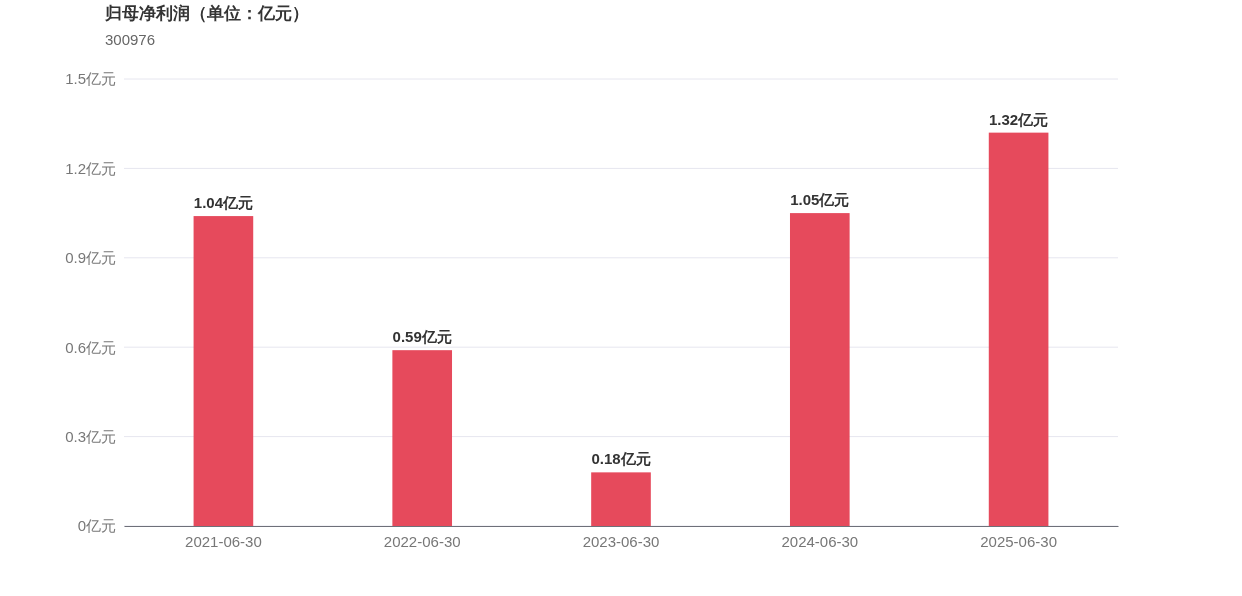 The width and height of the screenshot is (1242, 596). What do you see at coordinates (621, 459) in the screenshot?
I see `data-label: 0.18亿元` at bounding box center [621, 459].